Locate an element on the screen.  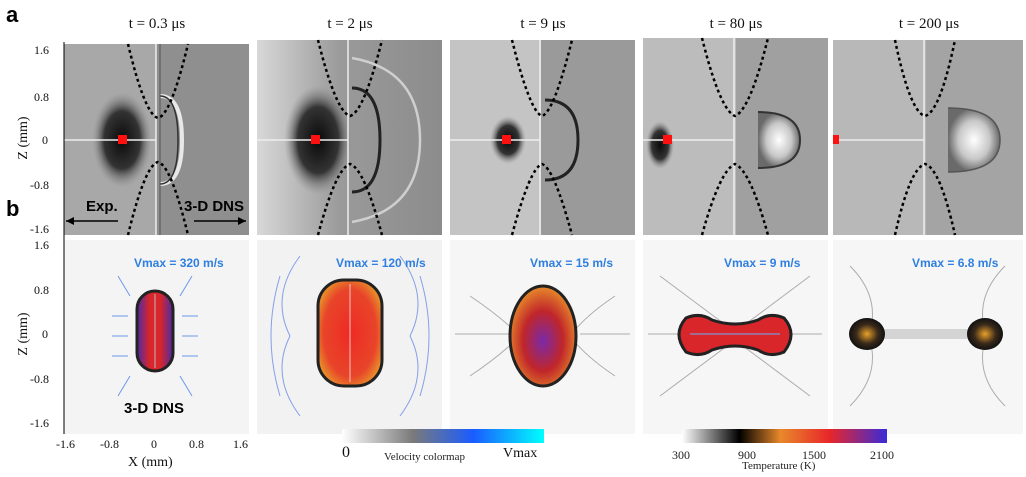
exp-label: Exp. is located at coordinates (102, 206).